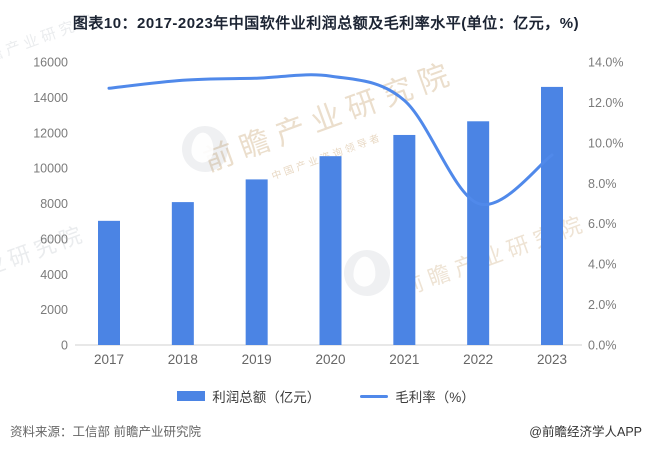 The width and height of the screenshot is (652, 451). Describe the element at coordinates (191, 396) in the screenshot. I see `bar-swatch-icon` at that location.